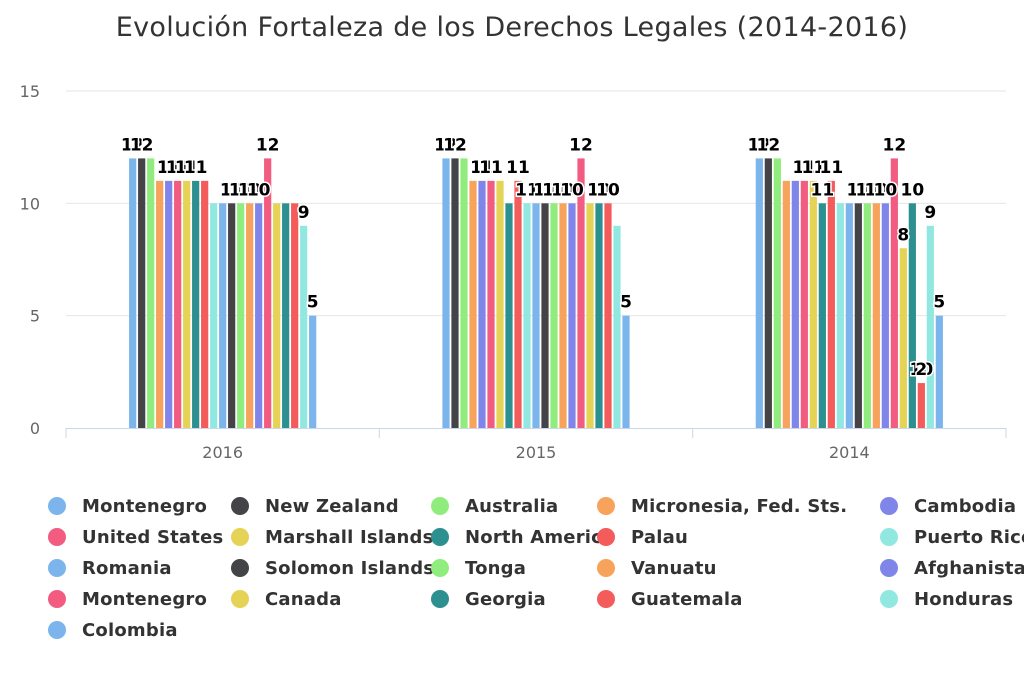 Image resolution: width=1024 pixels, height=683 pixels. What do you see at coordinates (113, 630) in the screenshot?
I see `legend-item: Colombia` at bounding box center [113, 630].